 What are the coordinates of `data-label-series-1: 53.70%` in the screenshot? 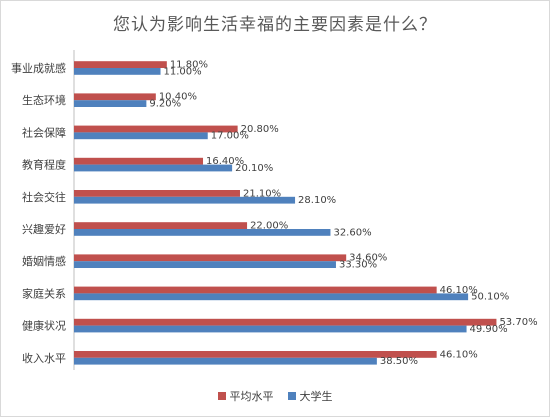 It's located at (518, 322).